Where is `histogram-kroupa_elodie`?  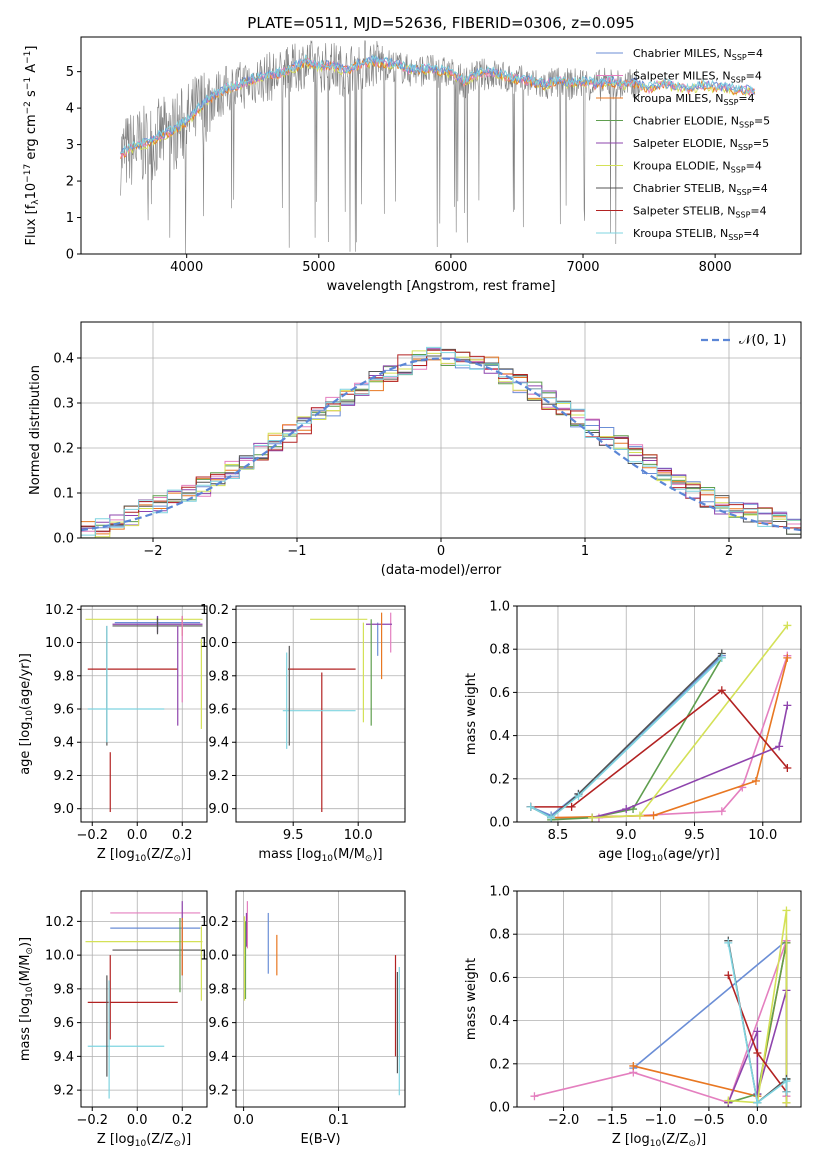 histogram-kroupa_elodie is located at coordinates (441, 444).